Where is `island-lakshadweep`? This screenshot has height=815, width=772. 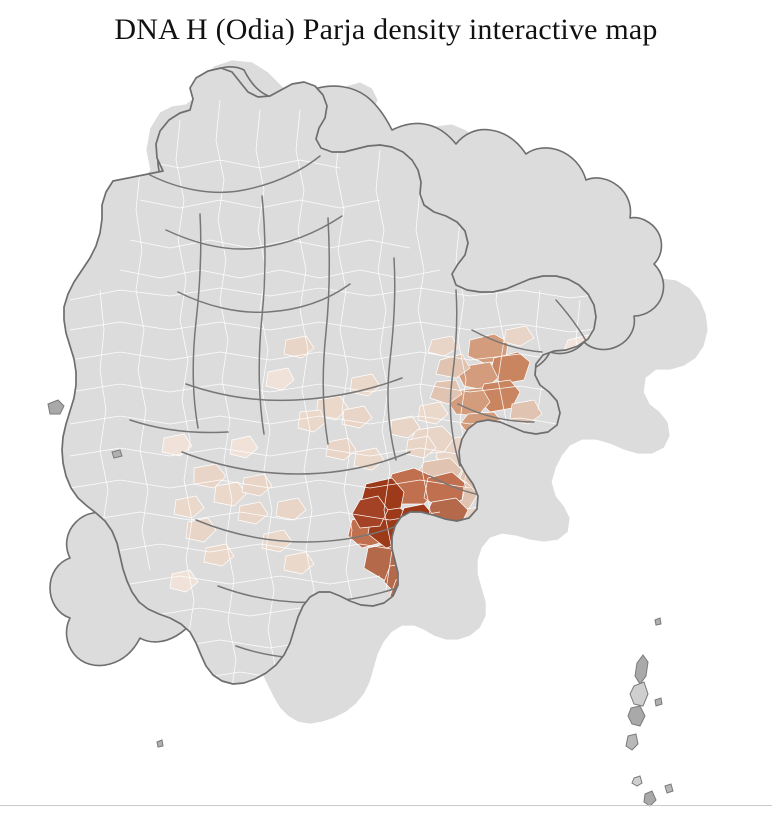
island-lakshadweep is located at coordinates (160, 743).